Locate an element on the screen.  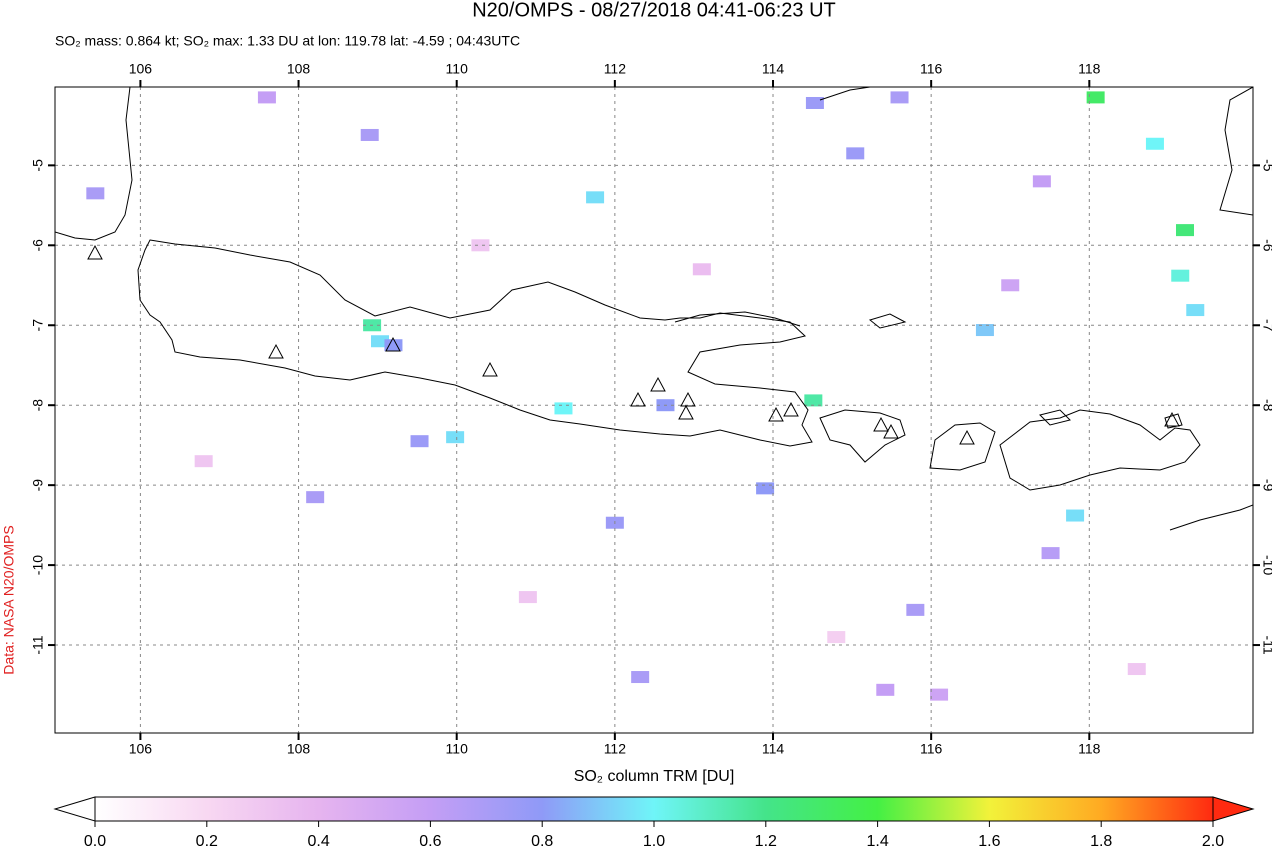
coast-sumba is located at coordinates (1211, 517).